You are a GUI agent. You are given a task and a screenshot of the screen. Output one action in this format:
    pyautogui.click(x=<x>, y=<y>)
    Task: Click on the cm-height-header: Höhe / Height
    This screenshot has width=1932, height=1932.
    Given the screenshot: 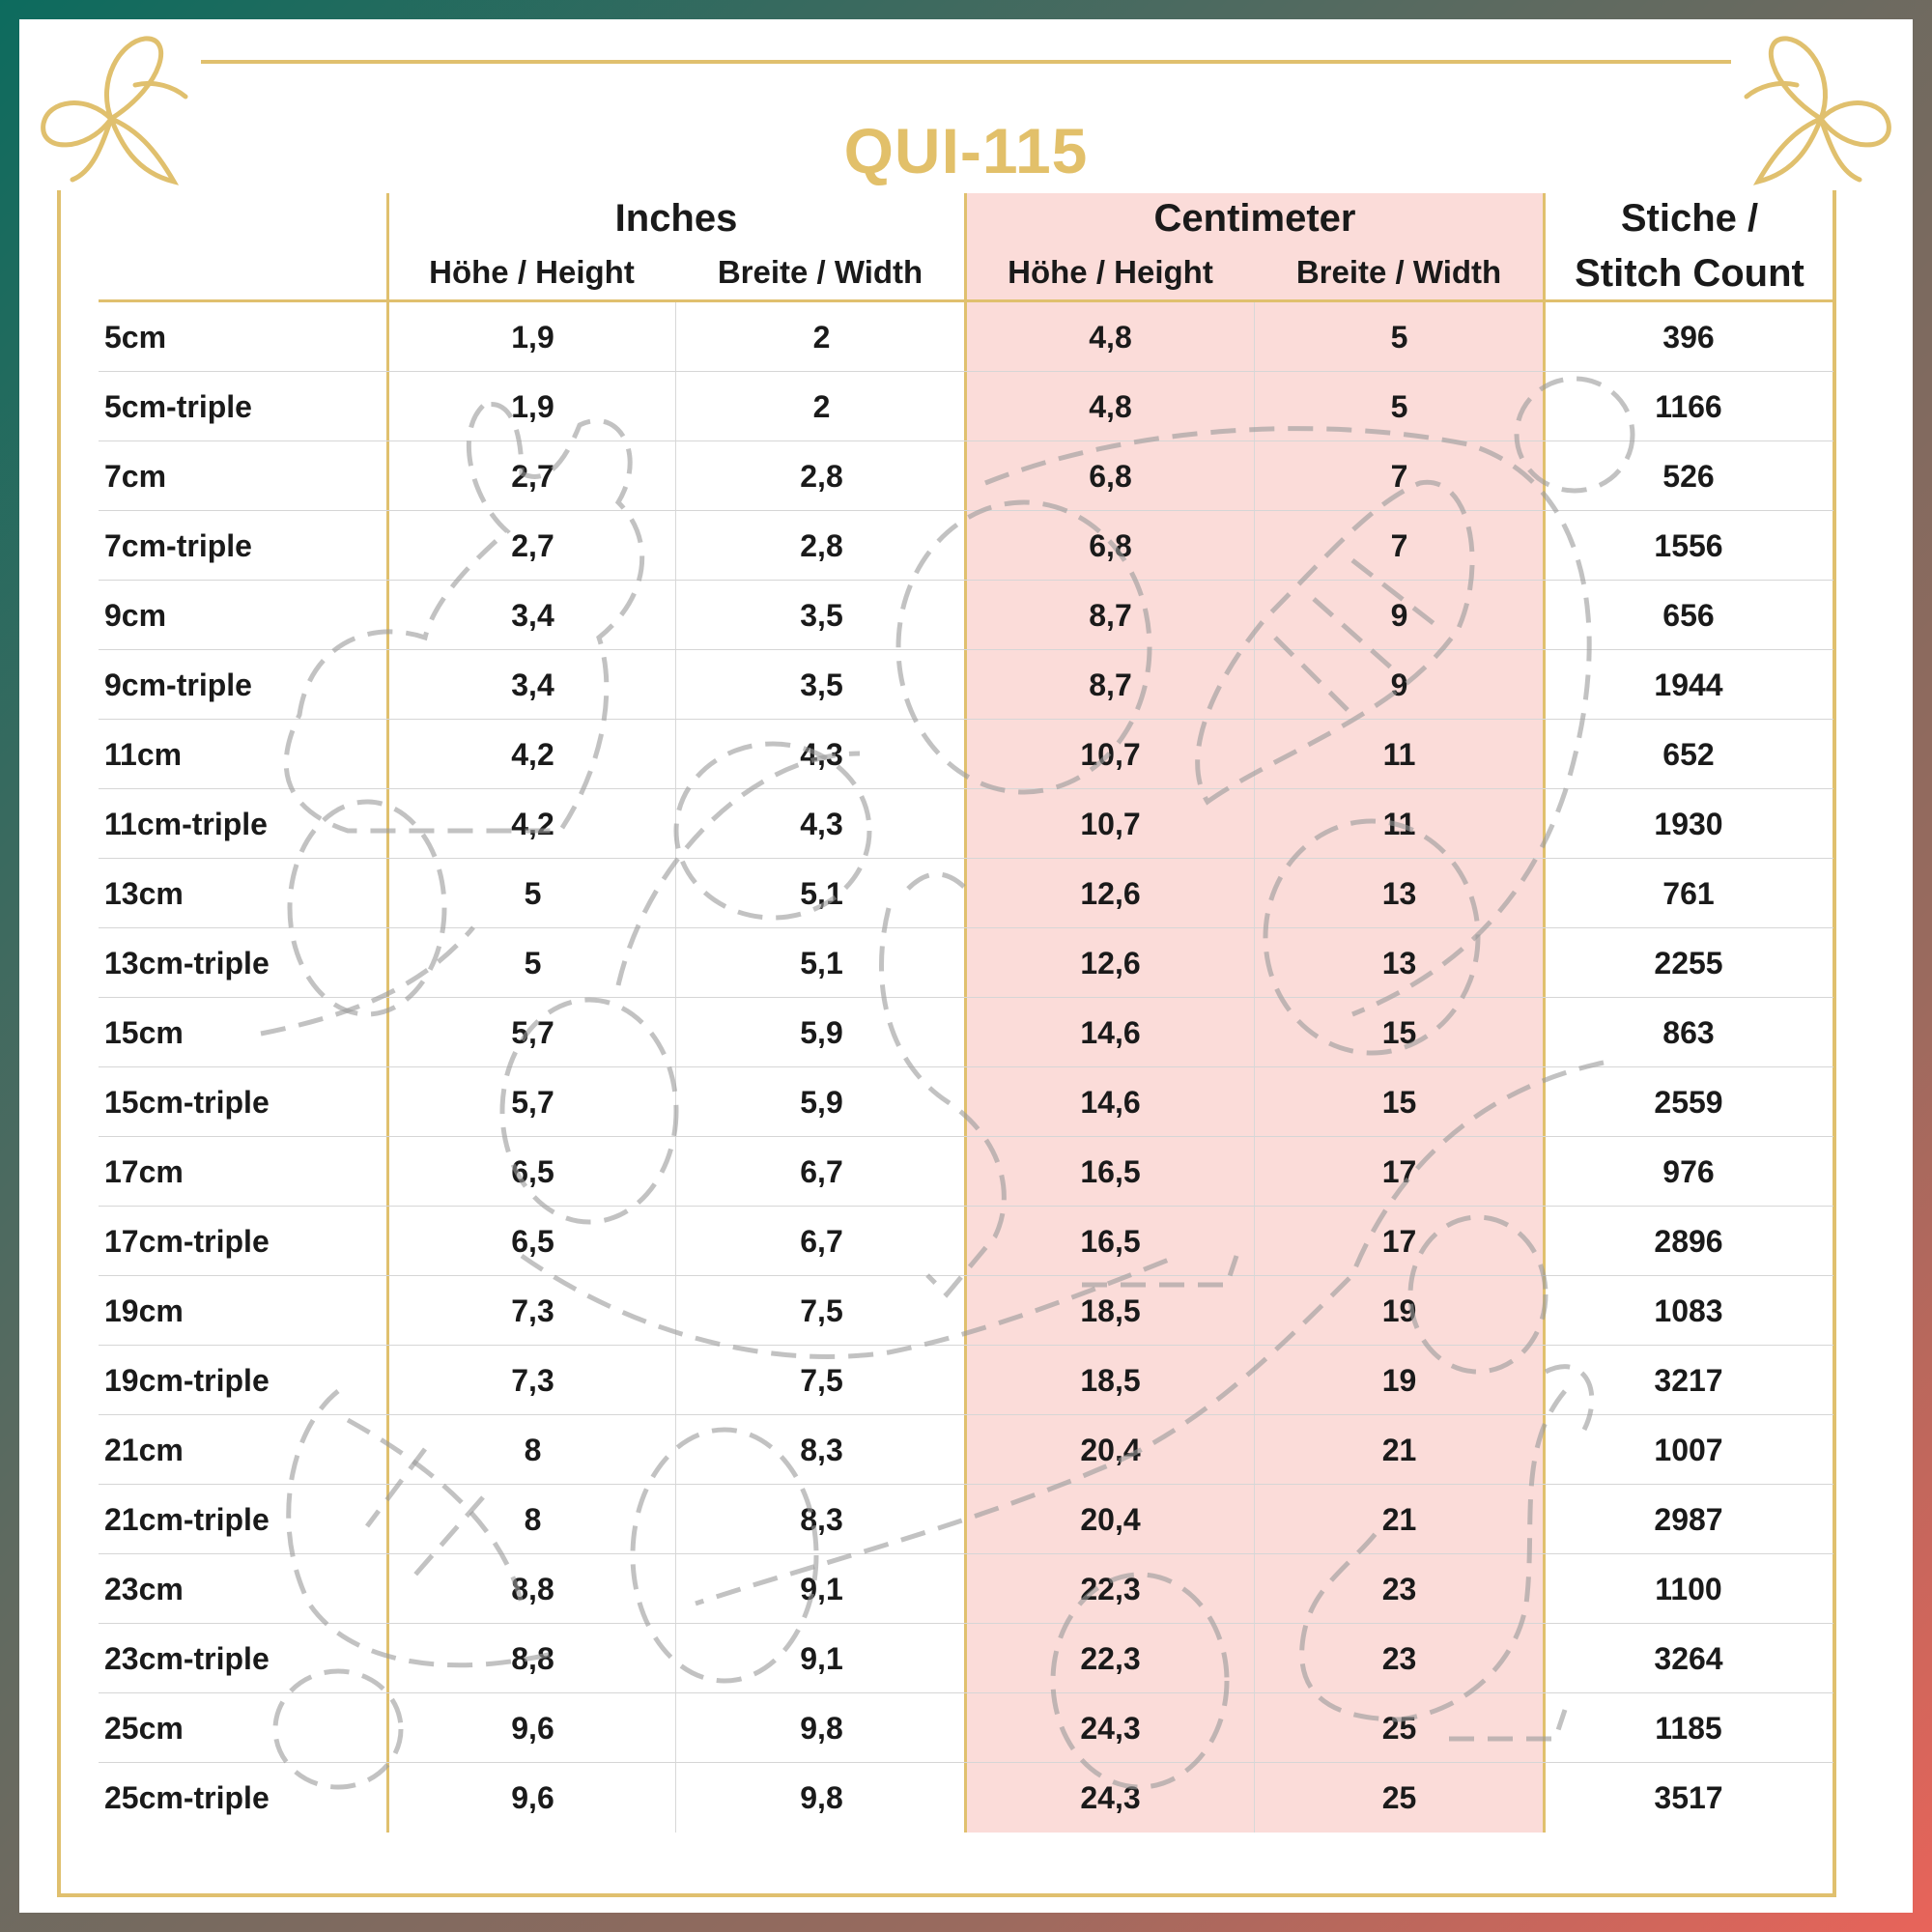 What is the action you would take?
    pyautogui.click(x=1110, y=272)
    